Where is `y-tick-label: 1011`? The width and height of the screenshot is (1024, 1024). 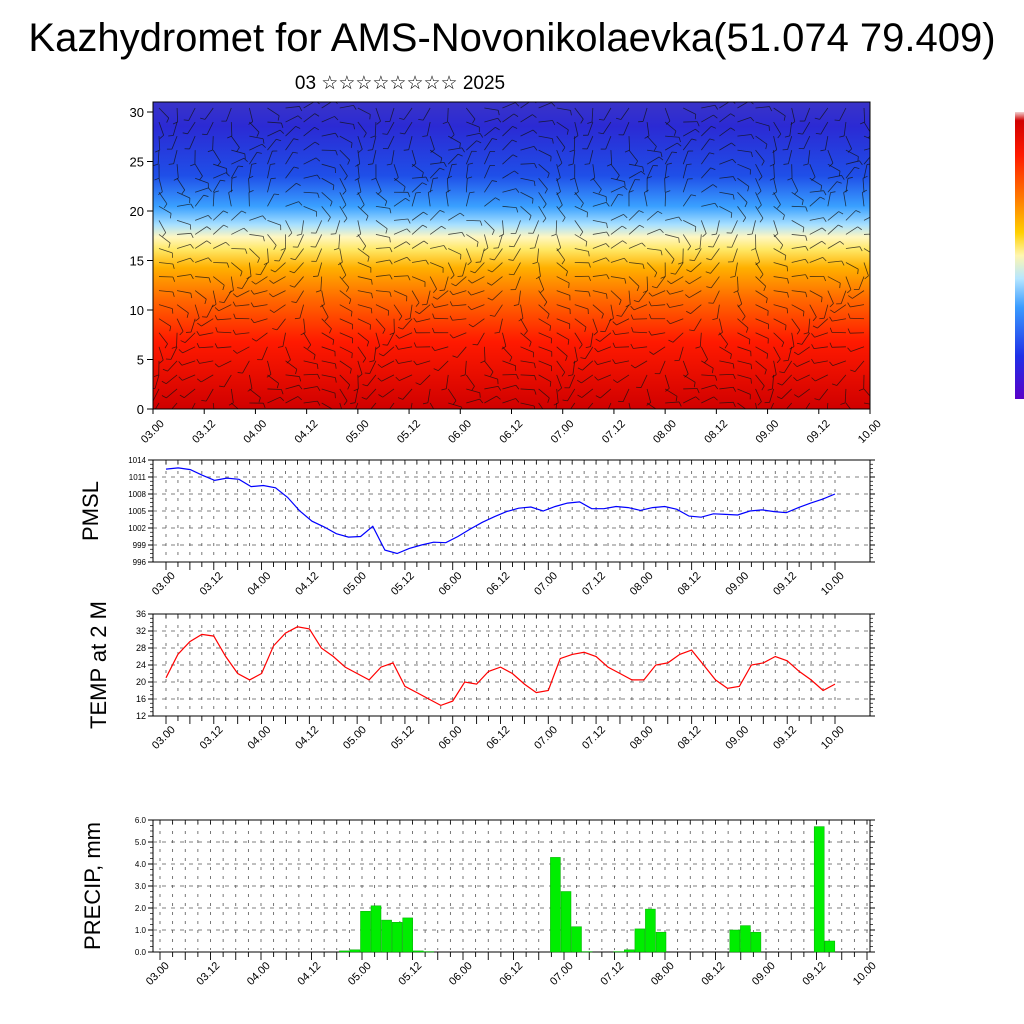 y-tick-label: 1011 is located at coordinates (138, 477).